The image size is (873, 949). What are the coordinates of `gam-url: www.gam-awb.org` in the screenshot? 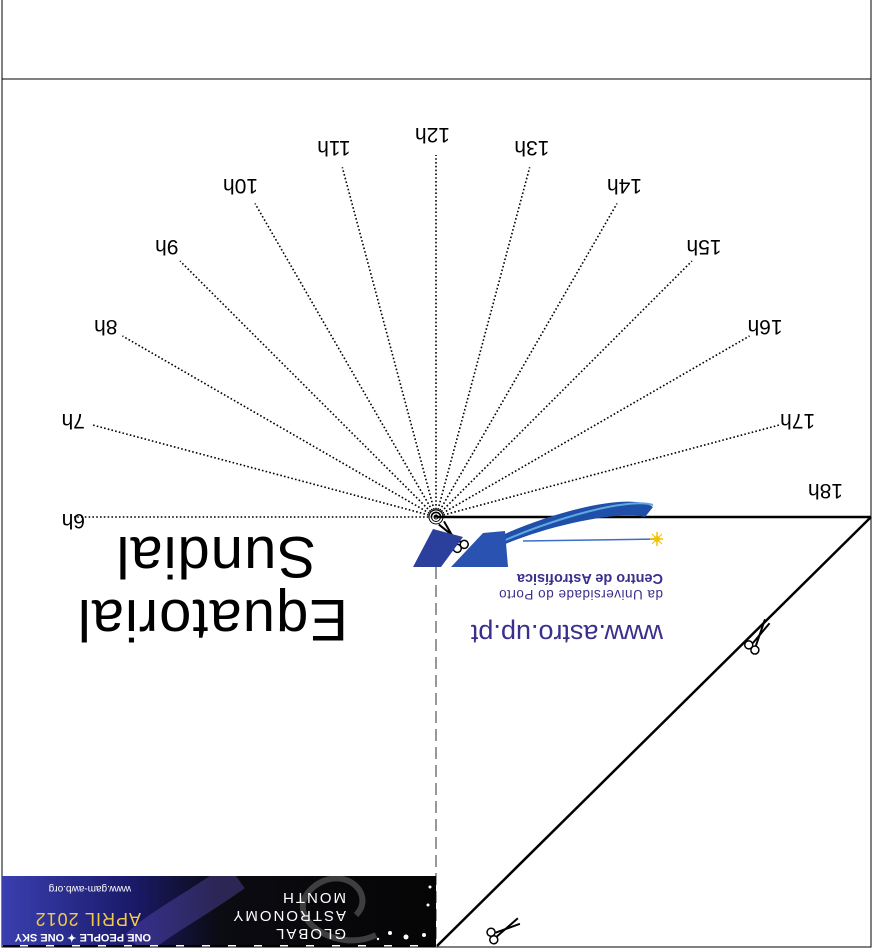 It's located at (89, 888).